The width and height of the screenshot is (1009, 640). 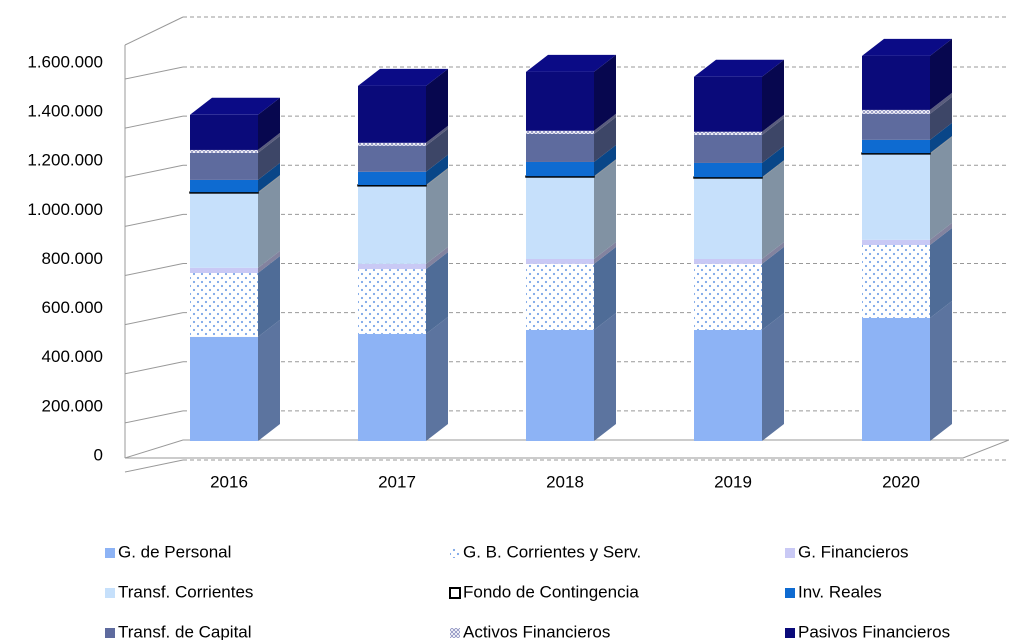 I want to click on bar-top, so click(x=907, y=47).